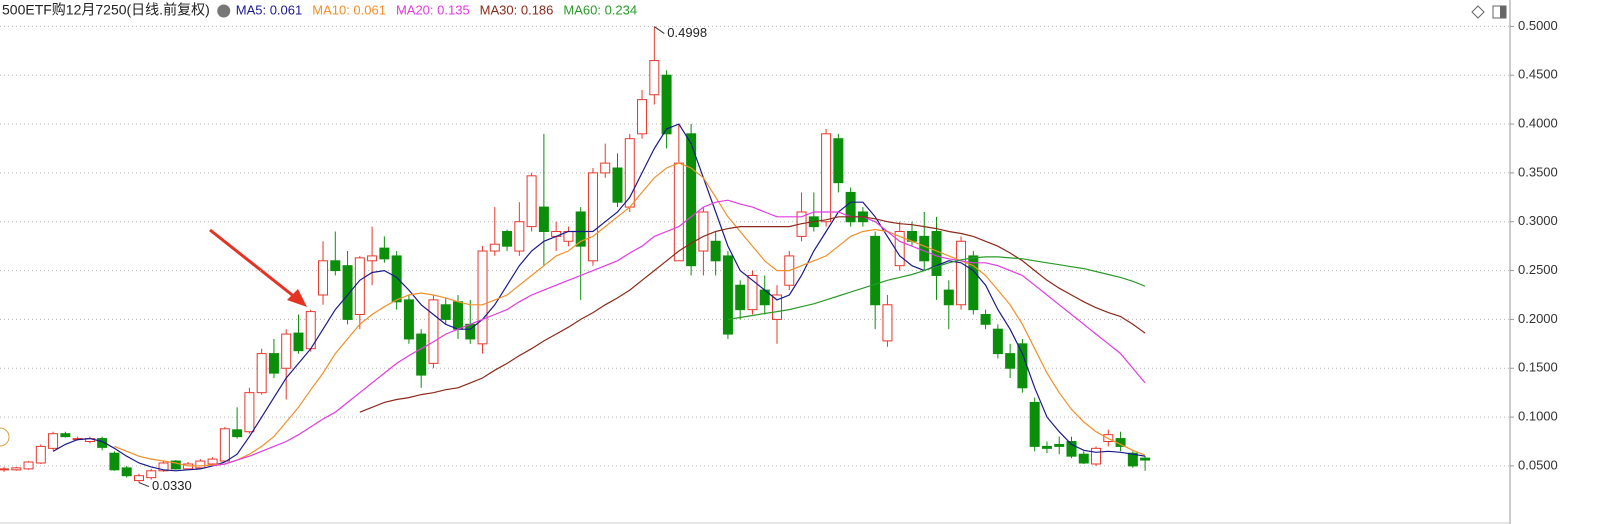  What do you see at coordinates (1538, 25) in the screenshot?
I see `y-tick-label: 0.5000` at bounding box center [1538, 25].